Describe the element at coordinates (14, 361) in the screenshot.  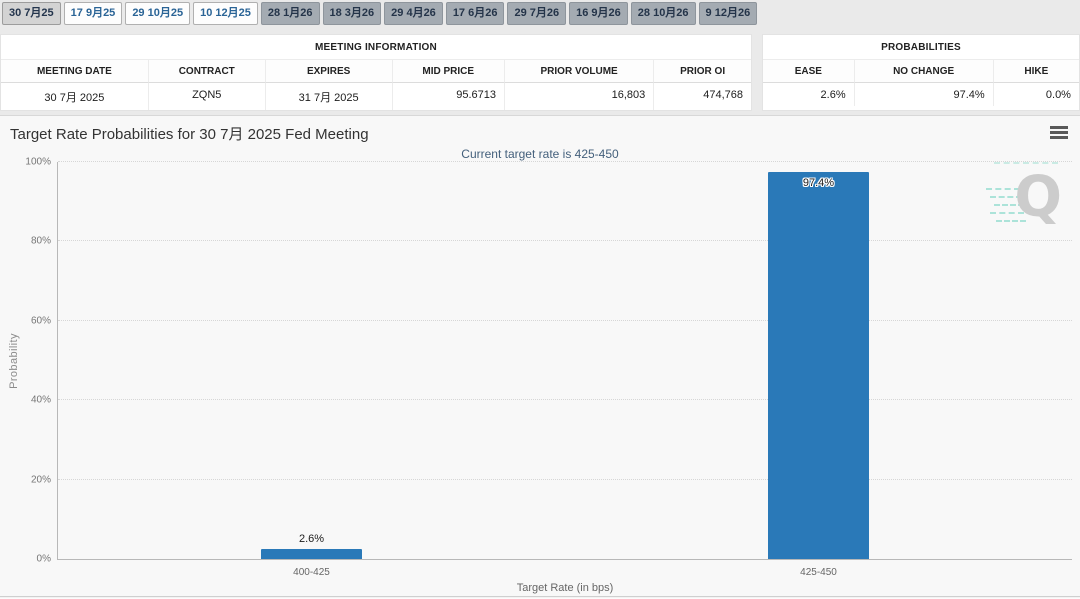
I see `y-axis-label: Probability` at that location.